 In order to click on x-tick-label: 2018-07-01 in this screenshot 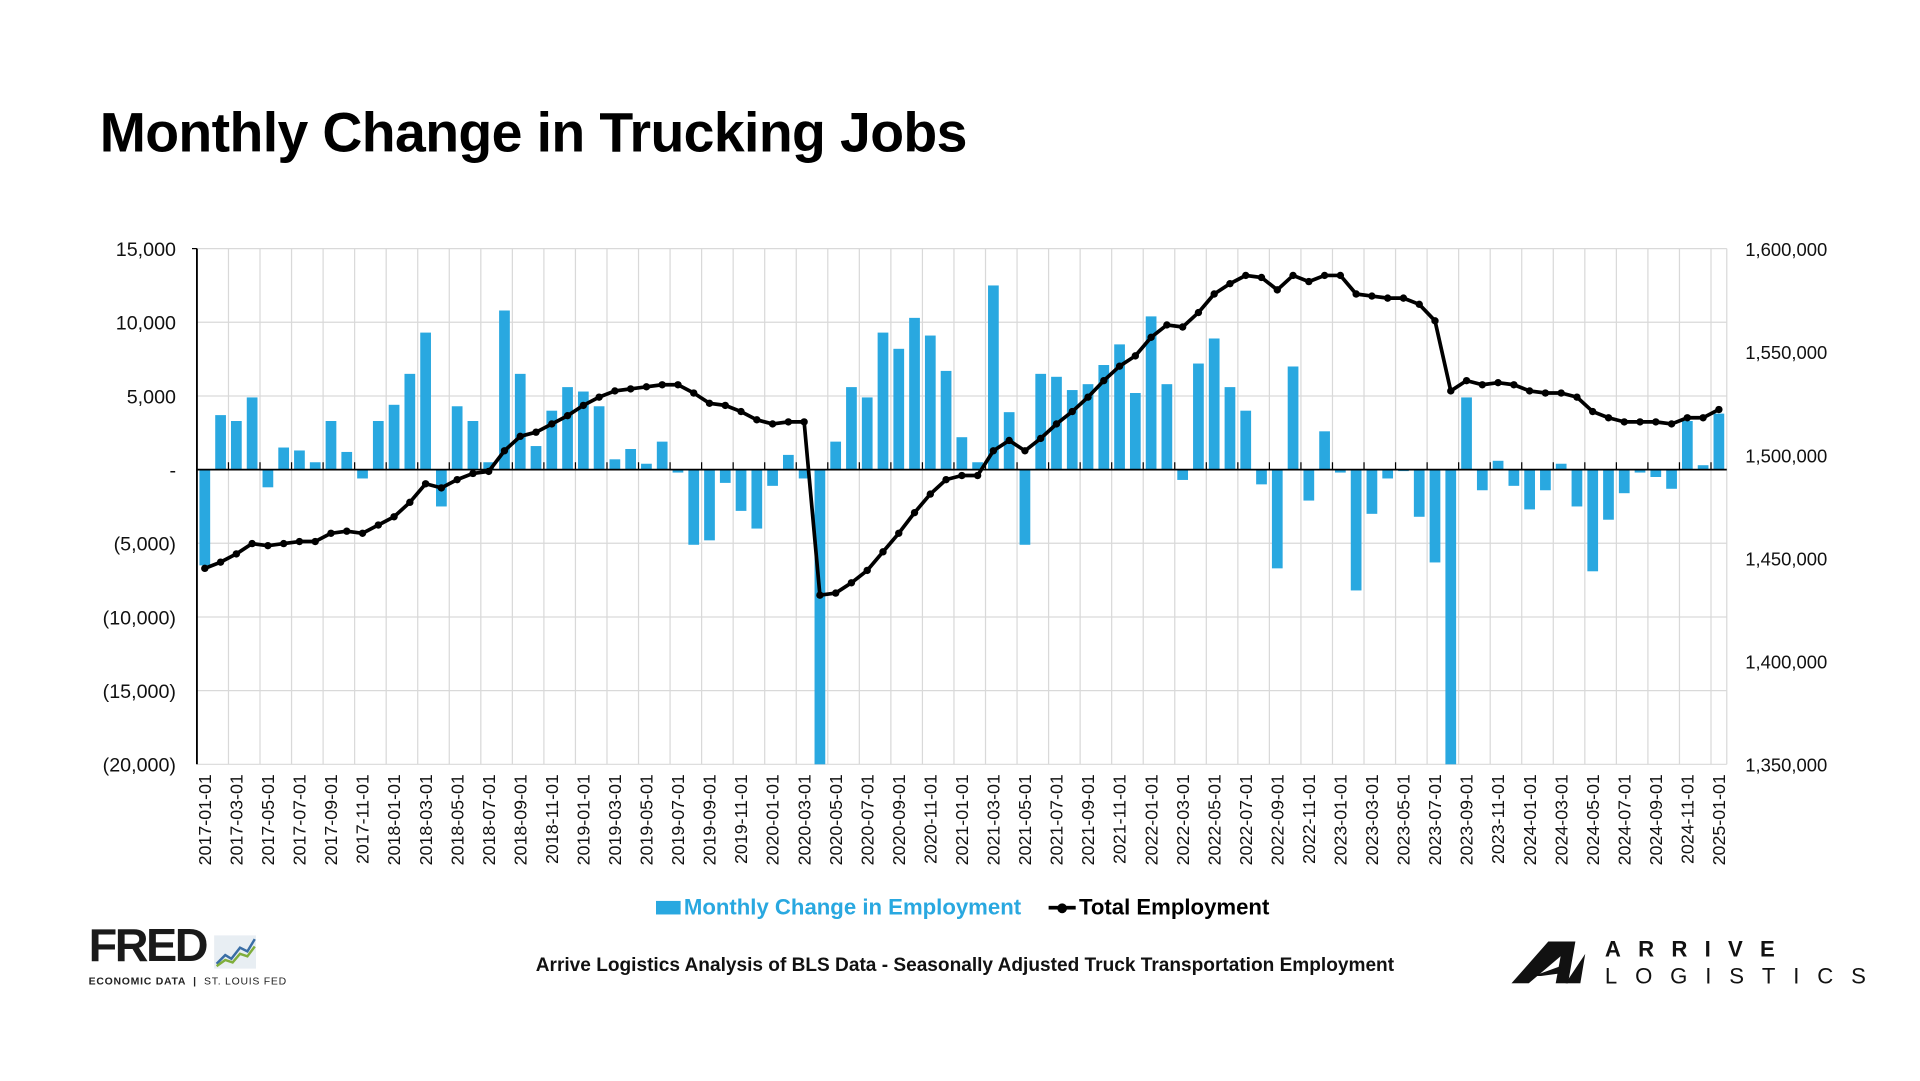, I will do `click(489, 819)`.